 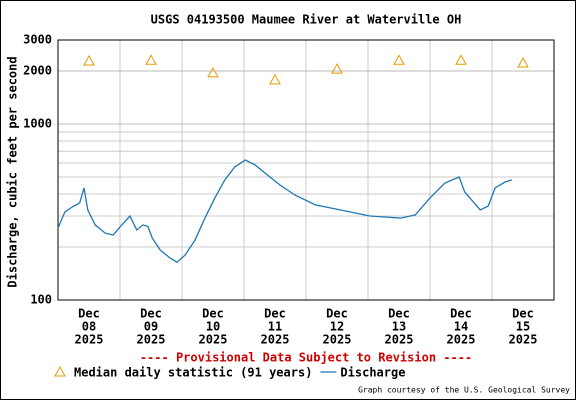 What do you see at coordinates (41, 300) in the screenshot?
I see `y-tick-label: 100` at bounding box center [41, 300].